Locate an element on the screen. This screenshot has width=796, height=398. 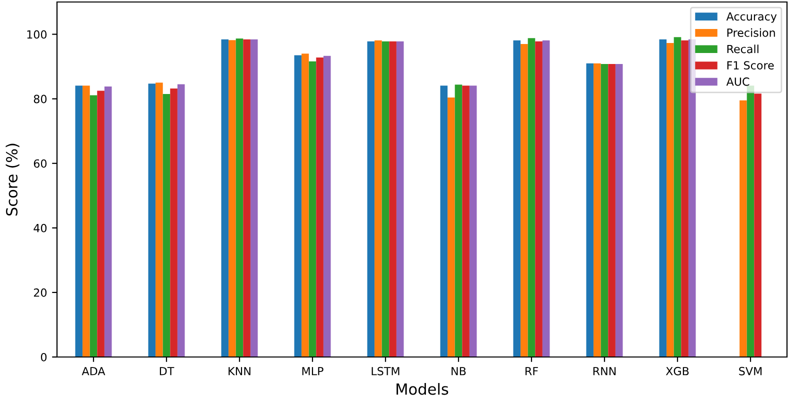
y-tick-label: 20 is located at coordinates (40, 292).